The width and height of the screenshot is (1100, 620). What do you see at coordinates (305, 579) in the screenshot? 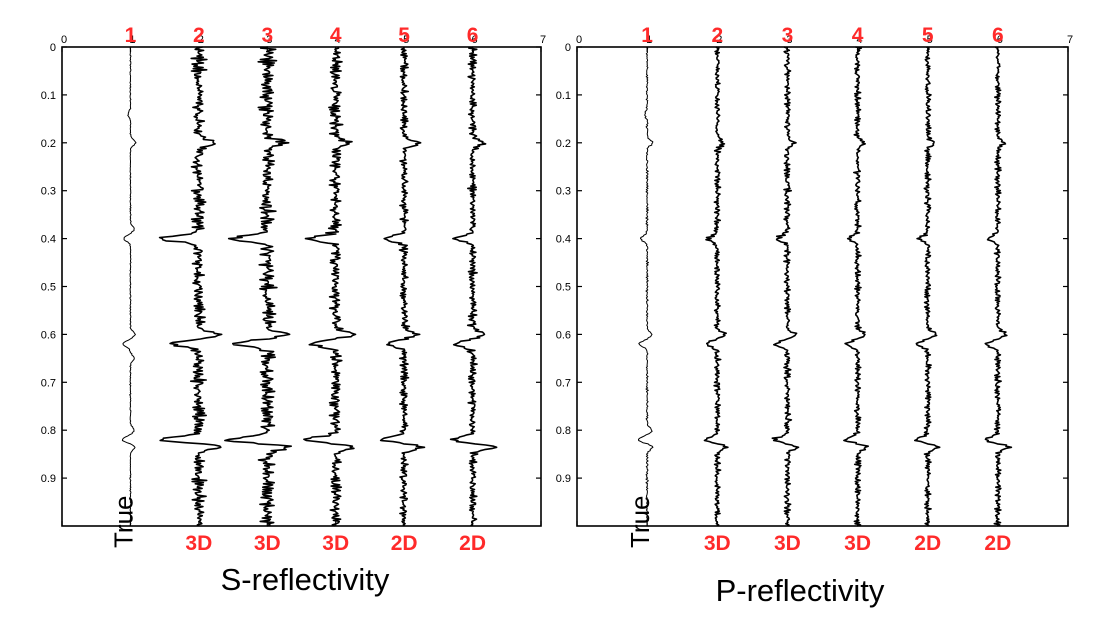
I see `panel-title: S-reflectivity` at bounding box center [305, 579].